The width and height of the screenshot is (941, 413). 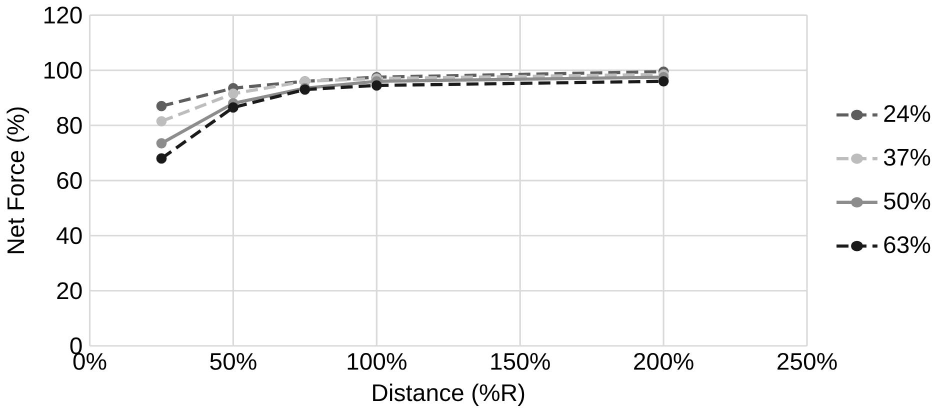 I want to click on x-tick-label: 0%, so click(x=89, y=361).